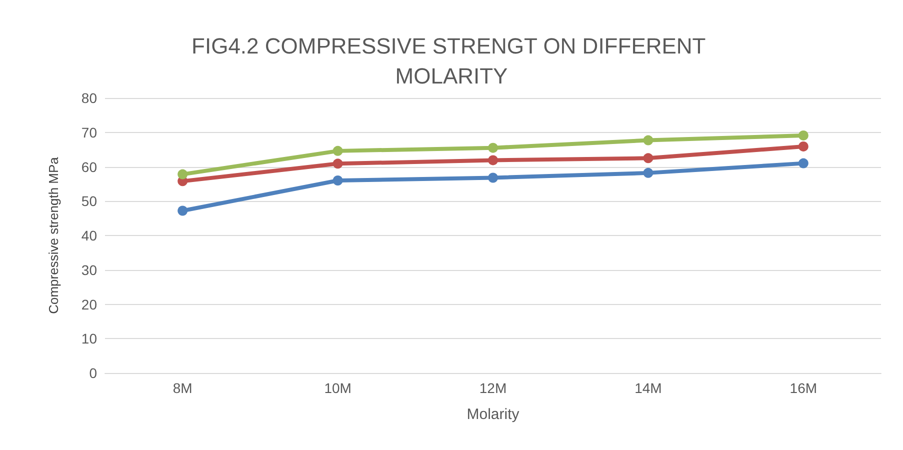  What do you see at coordinates (89, 166) in the screenshot?
I see `y-tick-label: 60` at bounding box center [89, 166].